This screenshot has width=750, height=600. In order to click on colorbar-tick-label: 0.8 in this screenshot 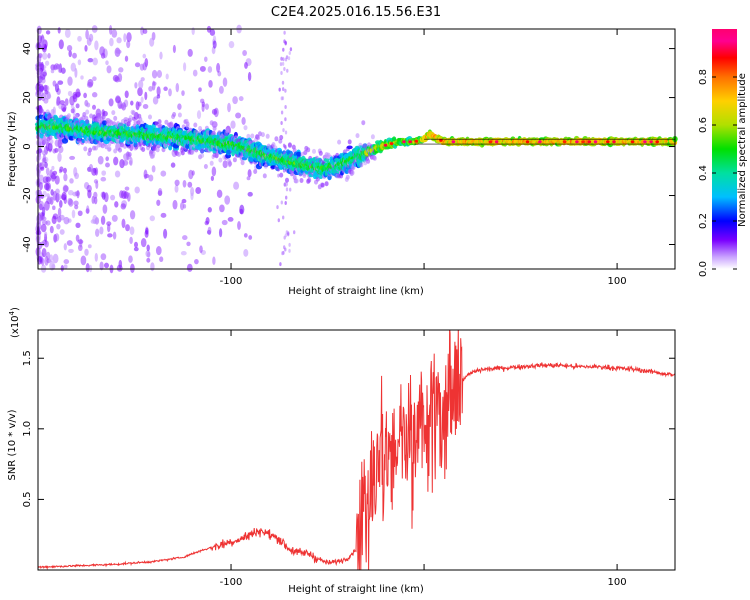, I will do `click(703, 77)`.